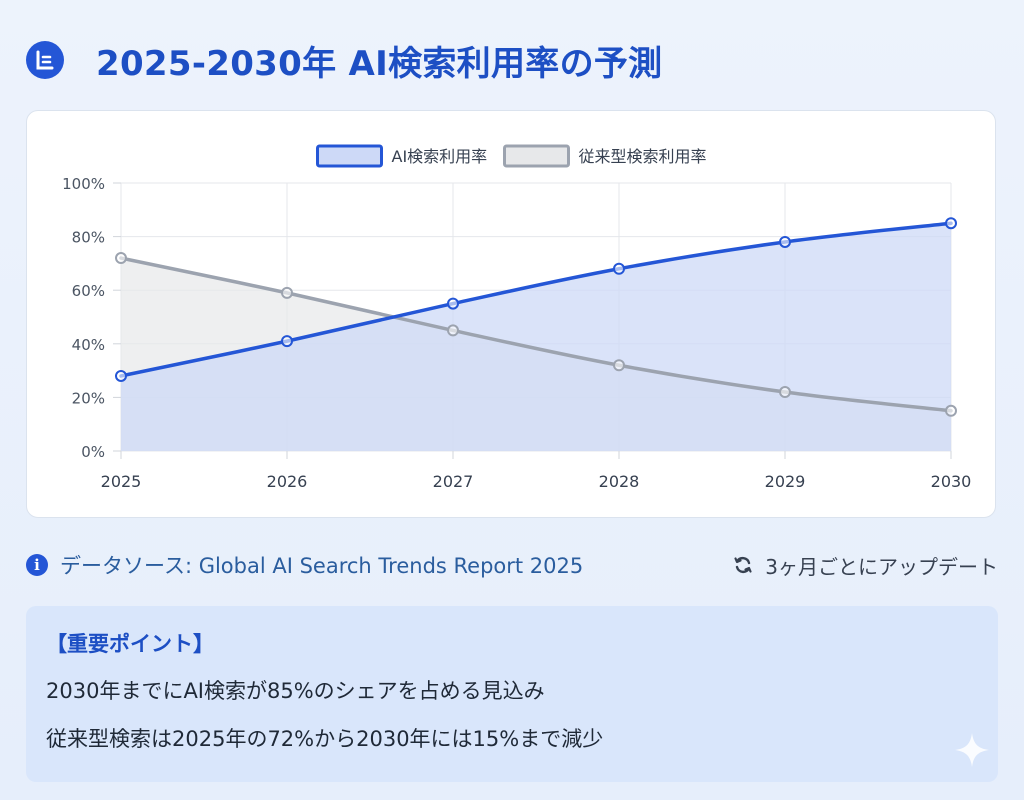  Describe the element at coordinates (643, 156) in the screenshot. I see `legend-label: 従来型検索利用率` at that location.